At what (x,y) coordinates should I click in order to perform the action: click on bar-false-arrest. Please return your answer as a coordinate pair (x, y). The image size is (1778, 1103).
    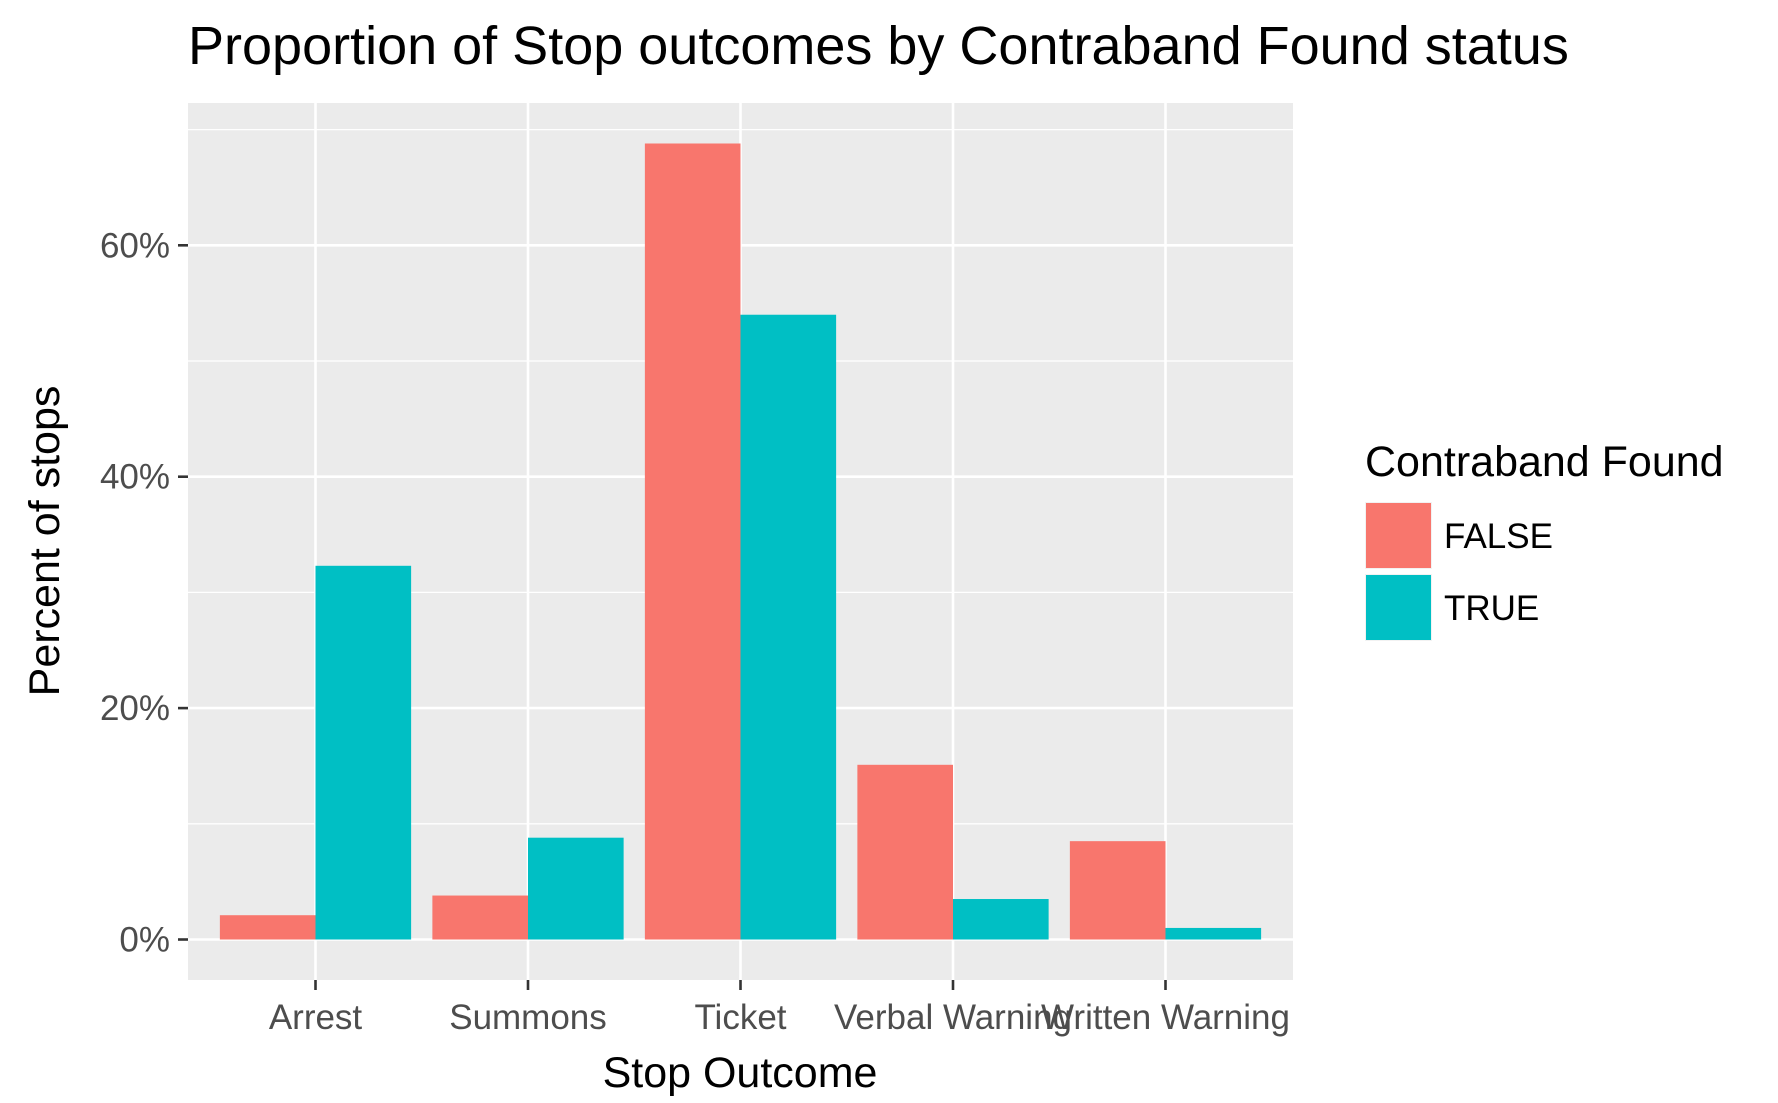
    Looking at the image, I should click on (267, 927).